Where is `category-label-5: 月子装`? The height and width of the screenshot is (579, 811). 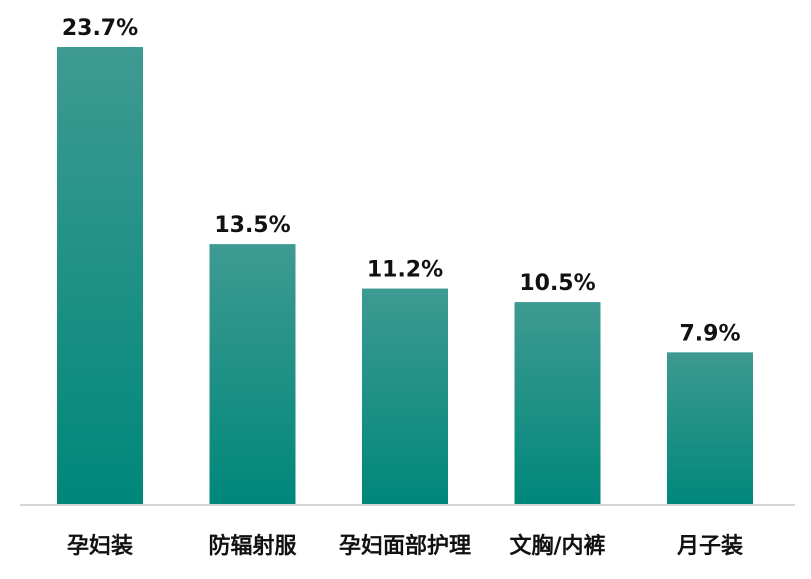
category-label-5: 月子装 is located at coordinates (709, 546).